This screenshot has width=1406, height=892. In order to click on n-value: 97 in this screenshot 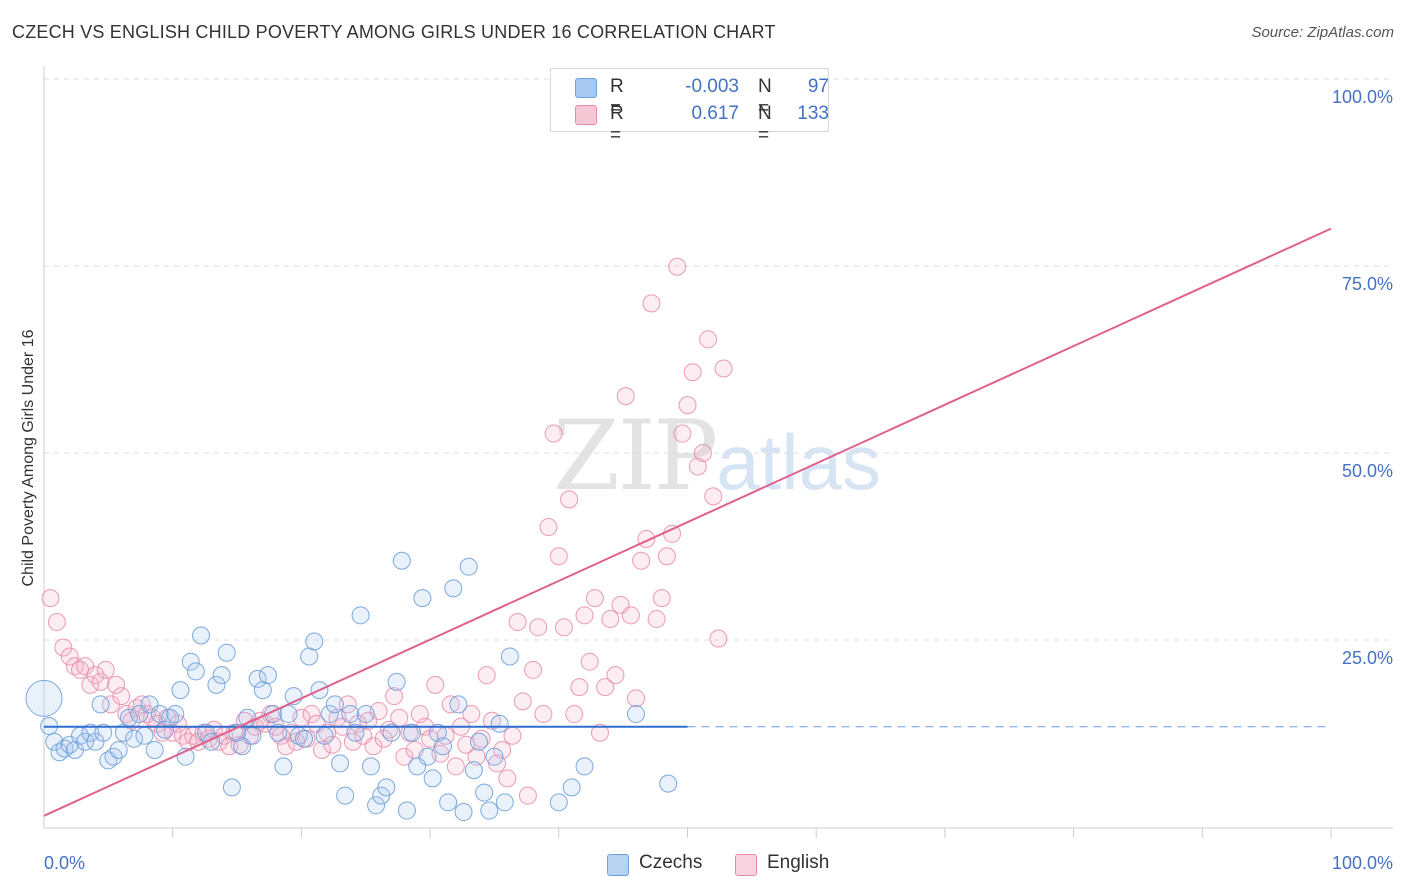, I will do `click(818, 86)`.